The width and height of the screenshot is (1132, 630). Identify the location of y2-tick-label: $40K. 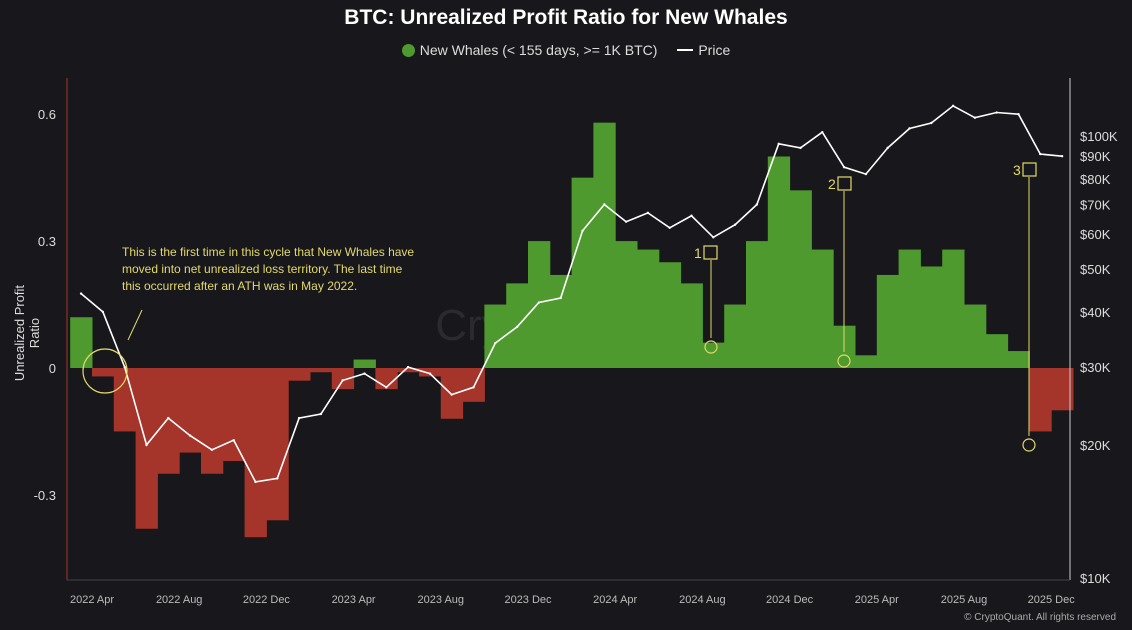
(1095, 312).